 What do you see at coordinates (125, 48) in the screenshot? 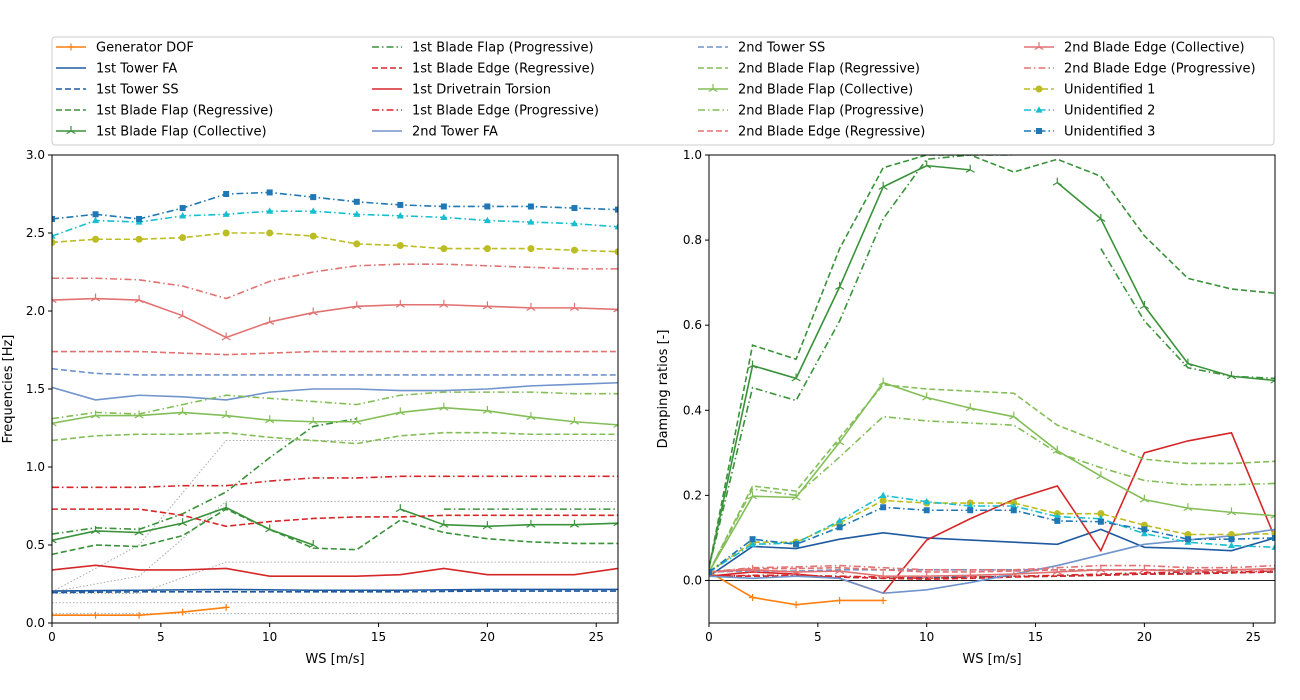
I see `legend-item-generator-dof: Generator DOF` at bounding box center [125, 48].